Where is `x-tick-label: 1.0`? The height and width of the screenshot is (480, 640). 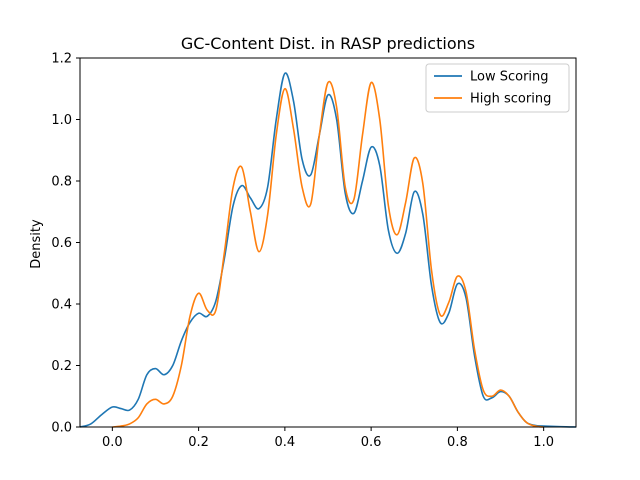 x-tick-label: 1.0 is located at coordinates (543, 442).